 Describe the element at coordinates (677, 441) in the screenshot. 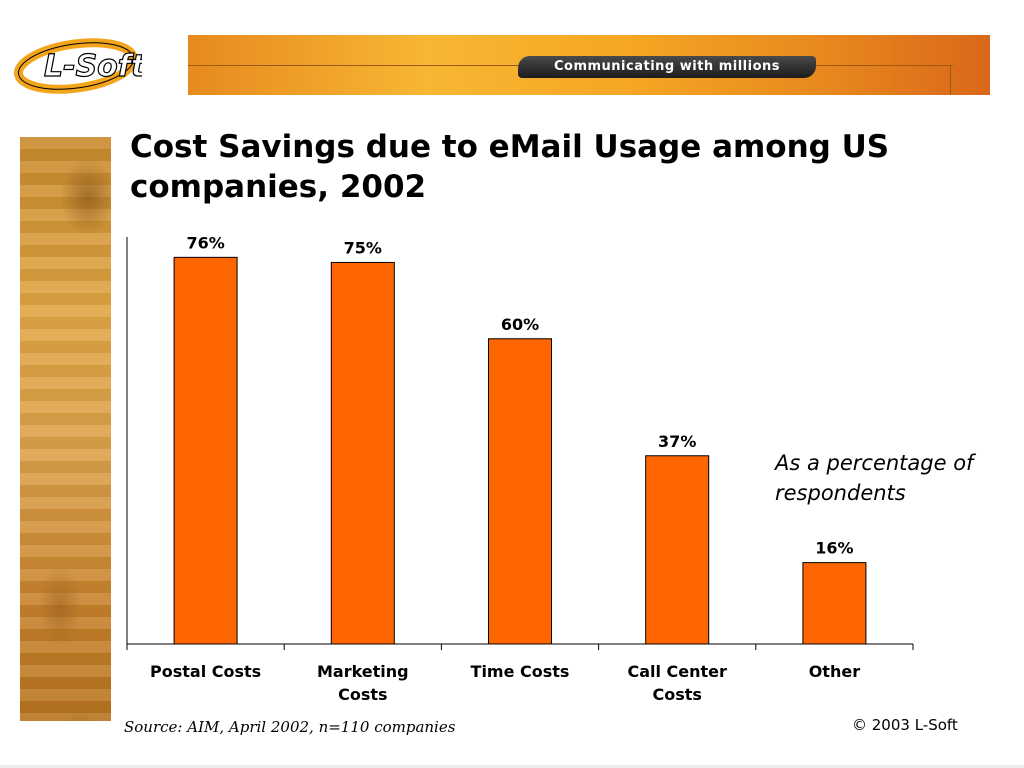

I see `bar-data-label: 37%` at that location.